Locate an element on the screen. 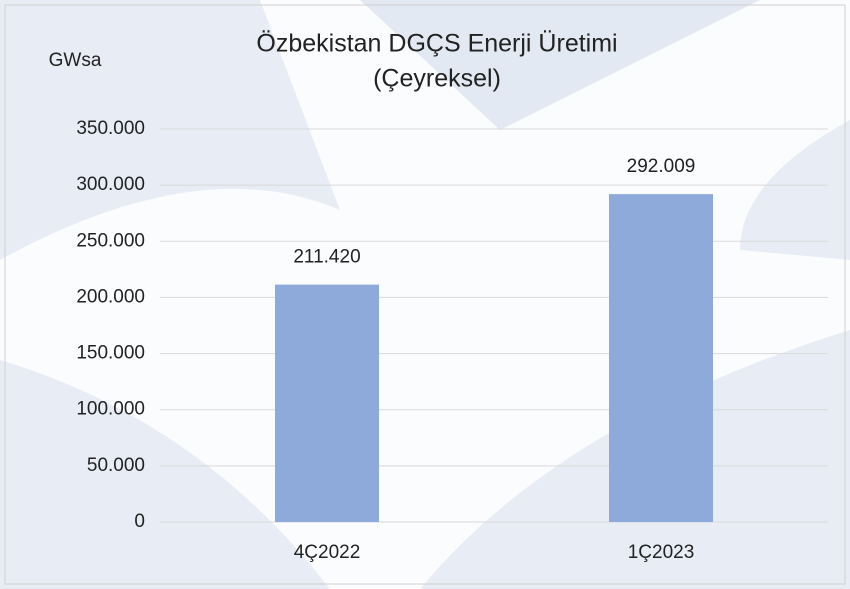  chart-title: (Çeyreksel) is located at coordinates (437, 79).